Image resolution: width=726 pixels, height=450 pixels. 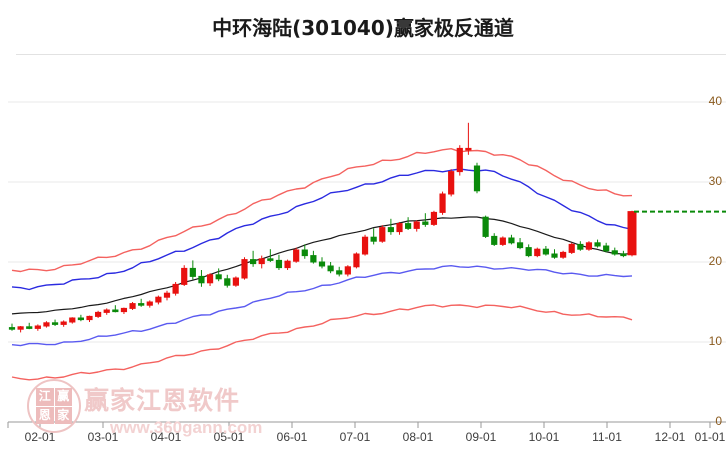 I want to click on lower-red-band, so click(x=322, y=342).